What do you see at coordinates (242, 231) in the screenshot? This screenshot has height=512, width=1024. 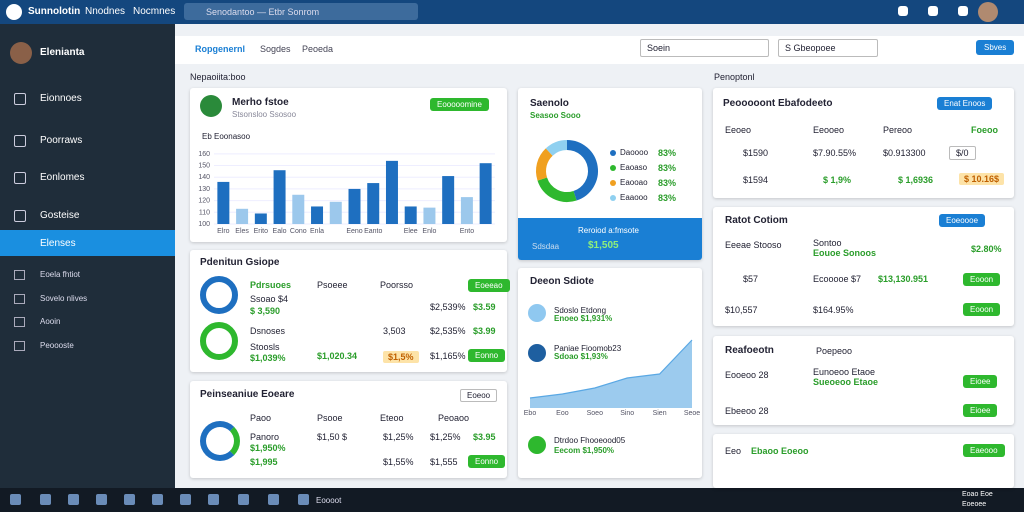 I see `x-tick-label: Eles` at bounding box center [242, 231].